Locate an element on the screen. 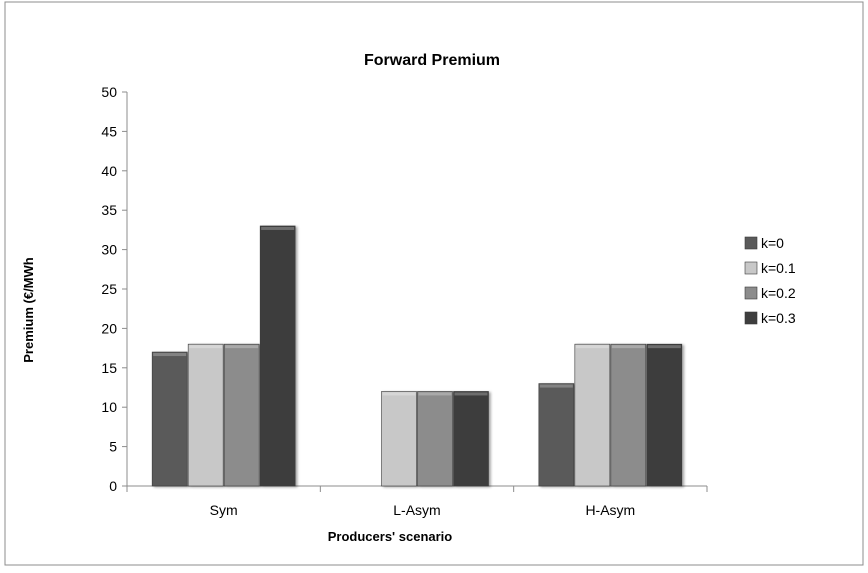  legend-label: k=0 is located at coordinates (772, 243).